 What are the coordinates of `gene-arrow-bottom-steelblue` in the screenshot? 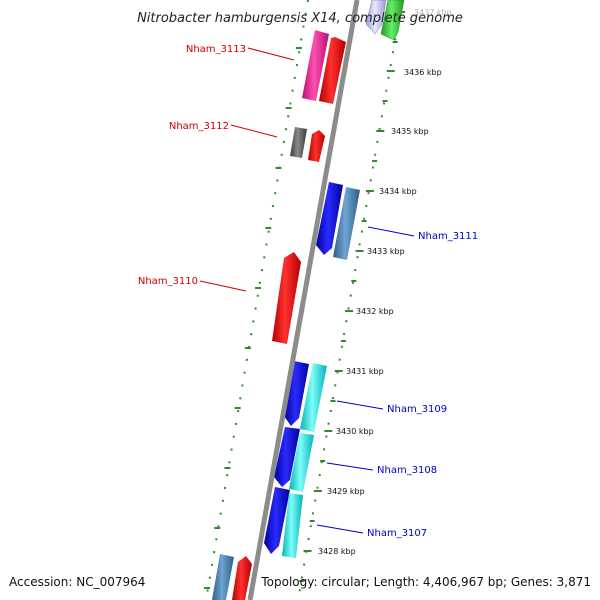 It's located at (223, 577).